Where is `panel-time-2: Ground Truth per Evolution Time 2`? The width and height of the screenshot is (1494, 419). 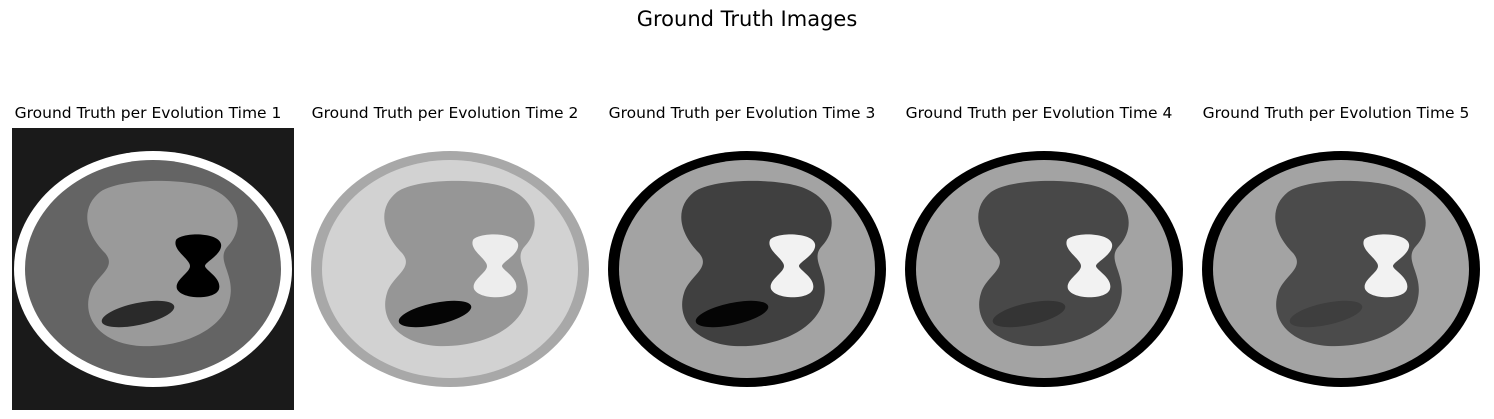
panel-time-2: Ground Truth per Evolution Time 2 is located at coordinates (445, 259).